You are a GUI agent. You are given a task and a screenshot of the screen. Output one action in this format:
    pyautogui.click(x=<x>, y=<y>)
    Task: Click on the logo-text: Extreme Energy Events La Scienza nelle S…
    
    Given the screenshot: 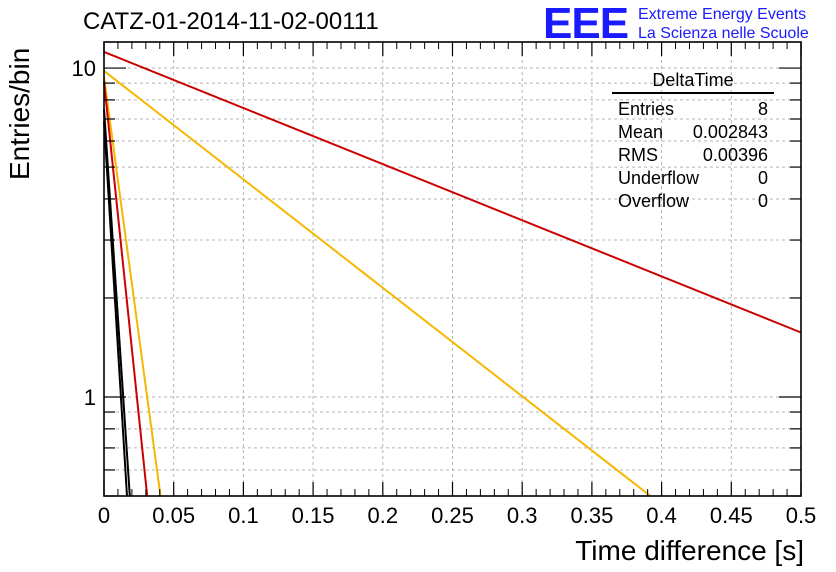 What is the action you would take?
    pyautogui.click(x=723, y=24)
    